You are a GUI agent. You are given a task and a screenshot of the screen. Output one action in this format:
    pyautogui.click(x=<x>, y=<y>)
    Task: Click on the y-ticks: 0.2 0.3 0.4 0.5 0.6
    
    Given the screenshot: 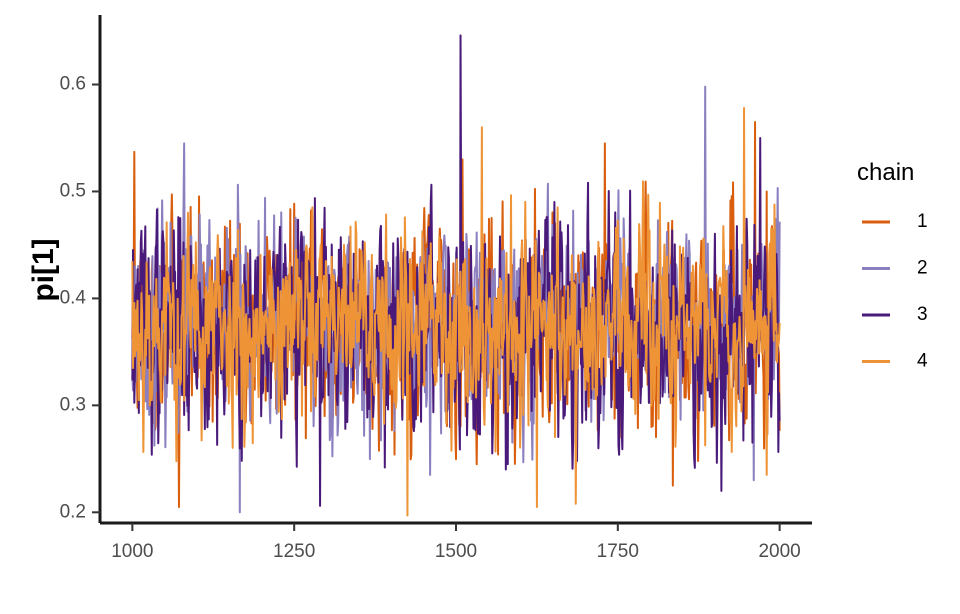 What is the action you would take?
    pyautogui.click(x=80, y=298)
    